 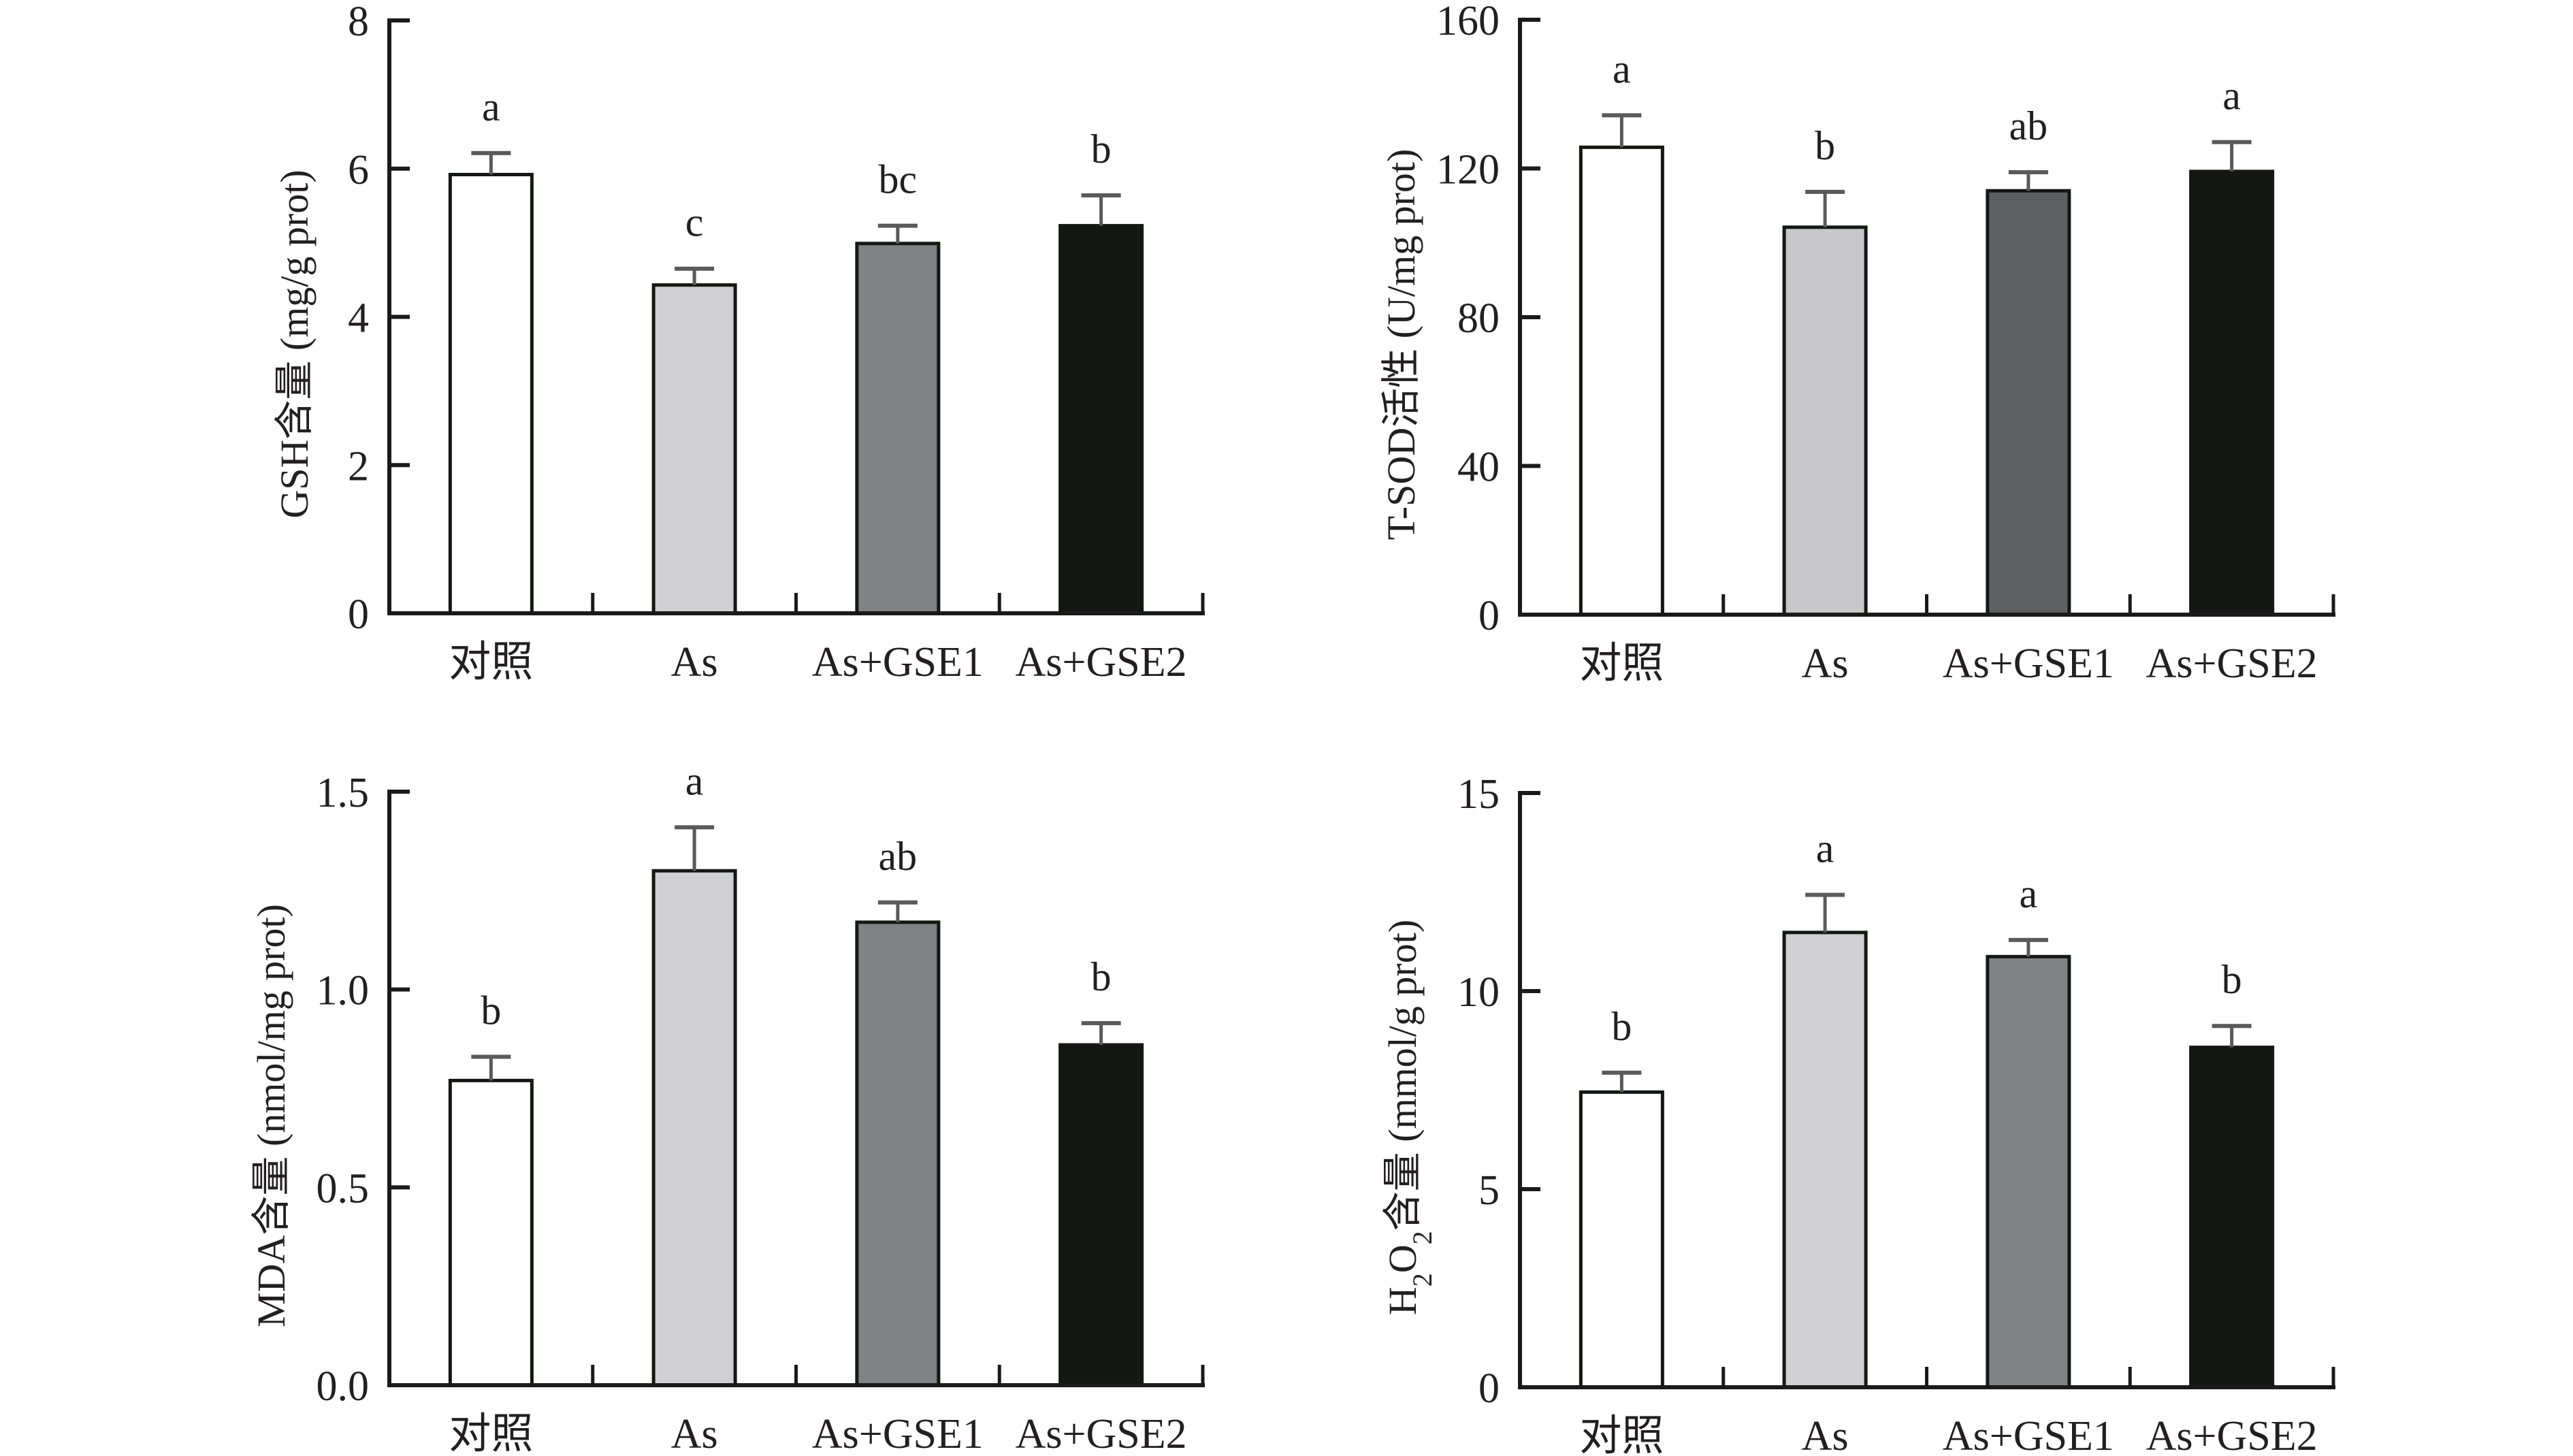 I want to click on y-axis-title-h2o2: H2O2含量 (mmol/g prot), so click(x=1409, y=1117).